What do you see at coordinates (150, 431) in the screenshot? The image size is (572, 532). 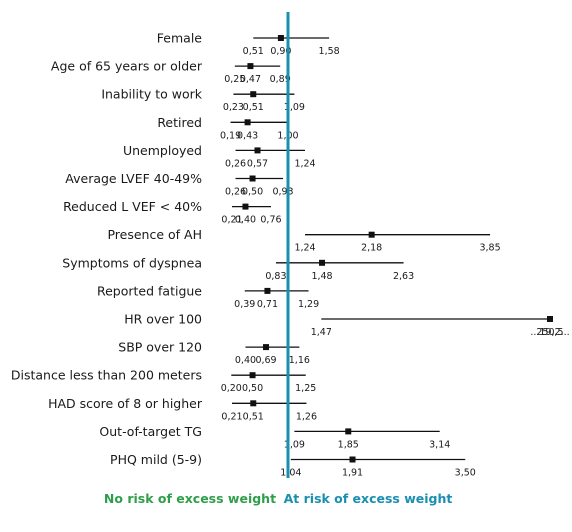 I see `row-label: Out-of-target TG` at bounding box center [150, 431].